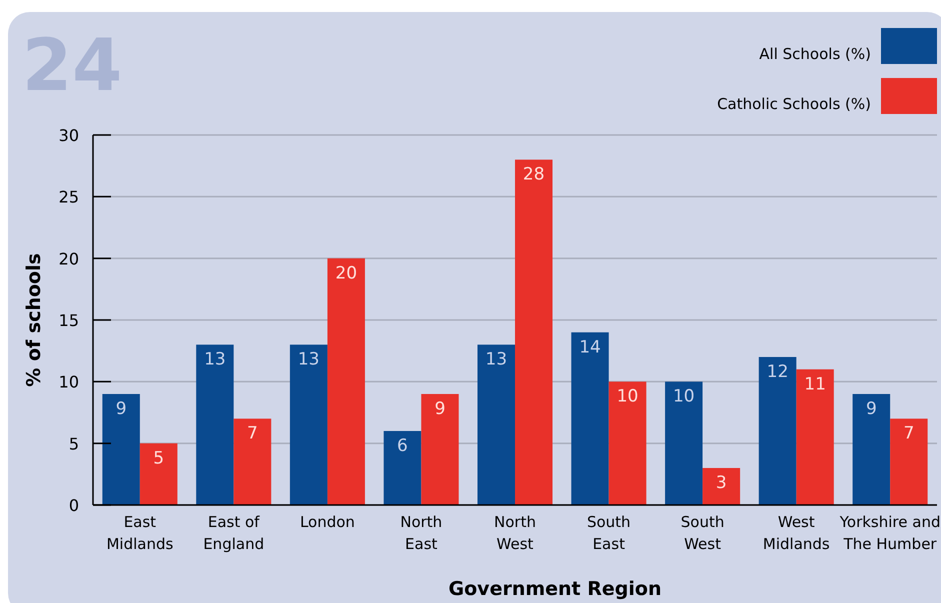  What do you see at coordinates (815, 384) in the screenshot?
I see `data-label: 11` at bounding box center [815, 384].